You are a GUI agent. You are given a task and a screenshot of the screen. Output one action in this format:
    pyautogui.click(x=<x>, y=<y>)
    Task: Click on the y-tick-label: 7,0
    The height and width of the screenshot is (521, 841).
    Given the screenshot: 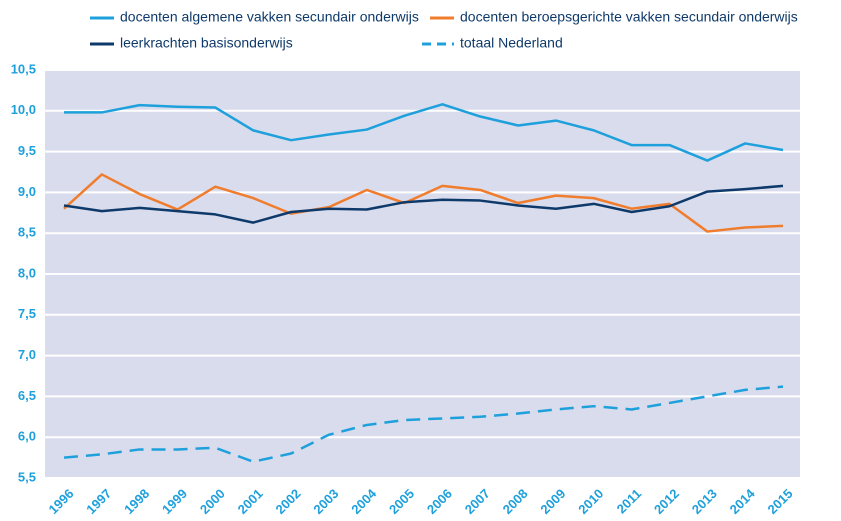 What is the action you would take?
    pyautogui.click(x=27, y=354)
    